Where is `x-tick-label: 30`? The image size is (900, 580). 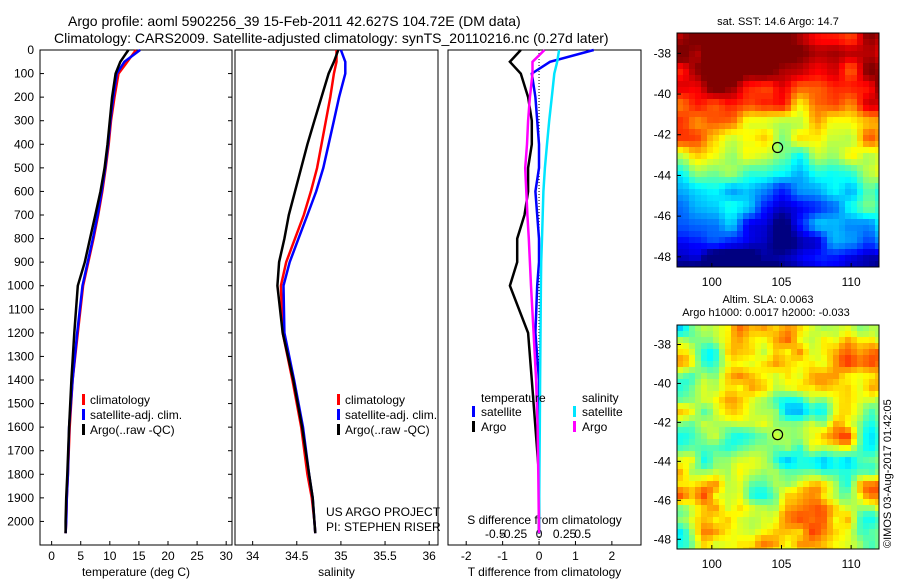
x-tick-label: 30 is located at coordinates (227, 556).